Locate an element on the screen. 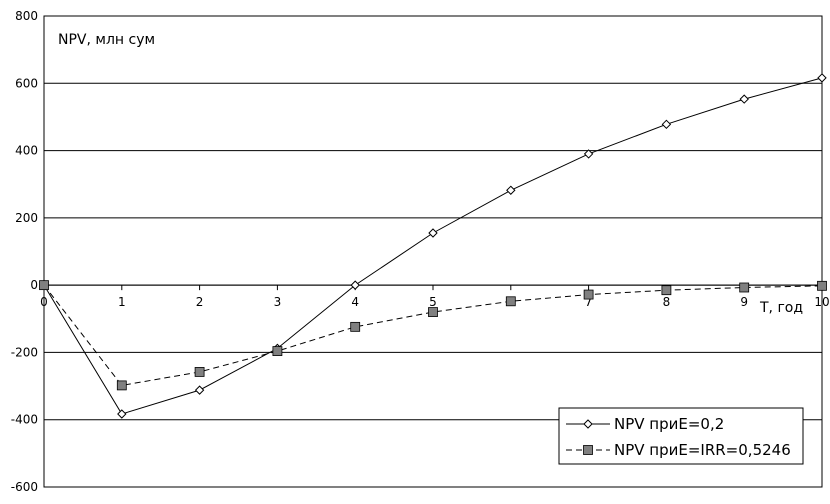 This screenshot has width=830, height=504. y-tick-label: -400 is located at coordinates (24, 420).